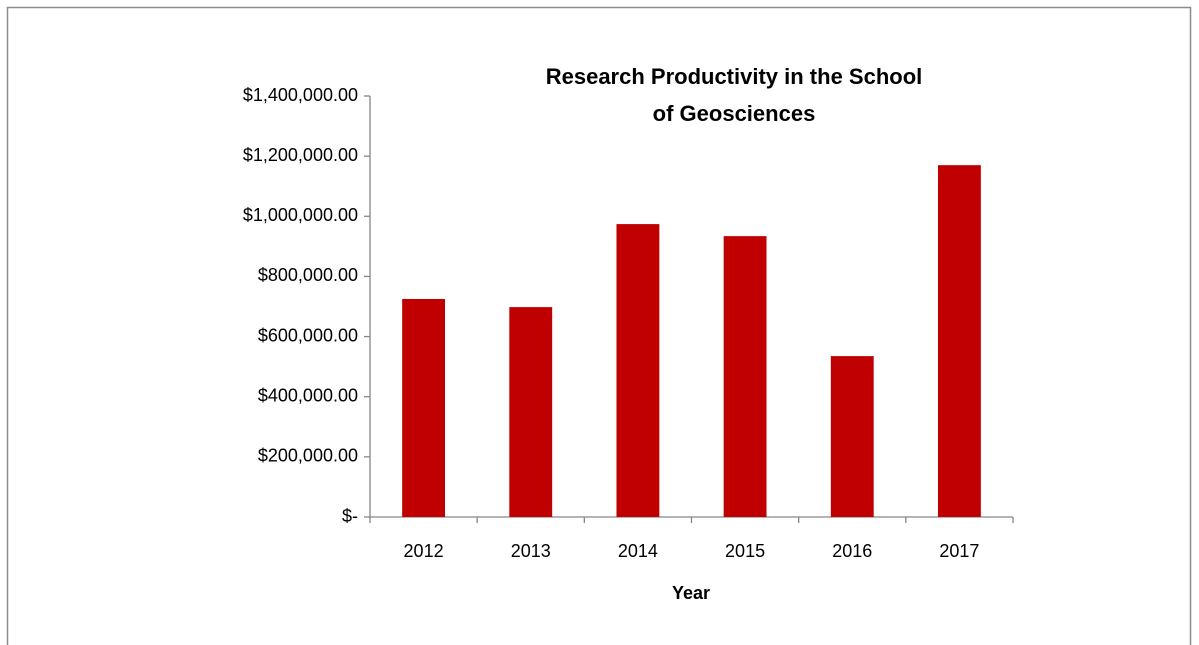  What do you see at coordinates (308, 335) in the screenshot?
I see `y-tick-label: $600,000.00` at bounding box center [308, 335].